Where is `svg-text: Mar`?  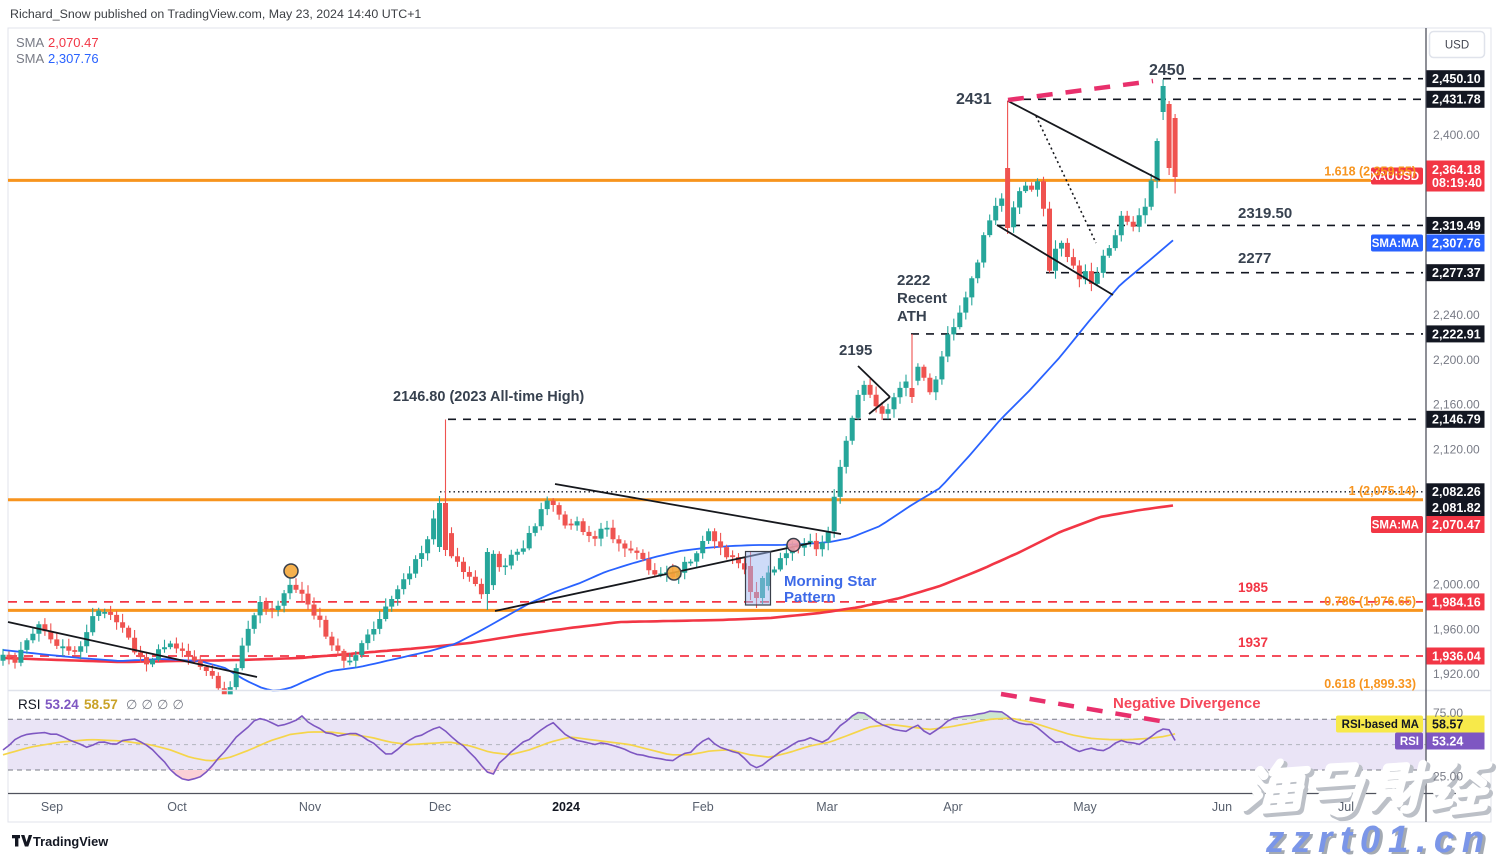 svg-text: Mar is located at coordinates (827, 807).